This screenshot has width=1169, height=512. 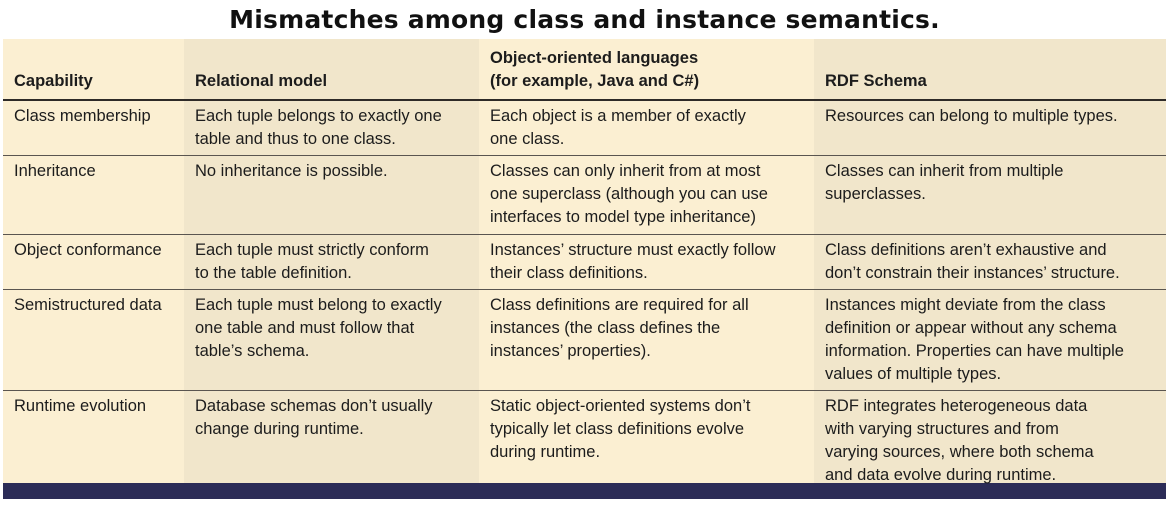 I want to click on cell-text-line: one class., so click(x=527, y=139).